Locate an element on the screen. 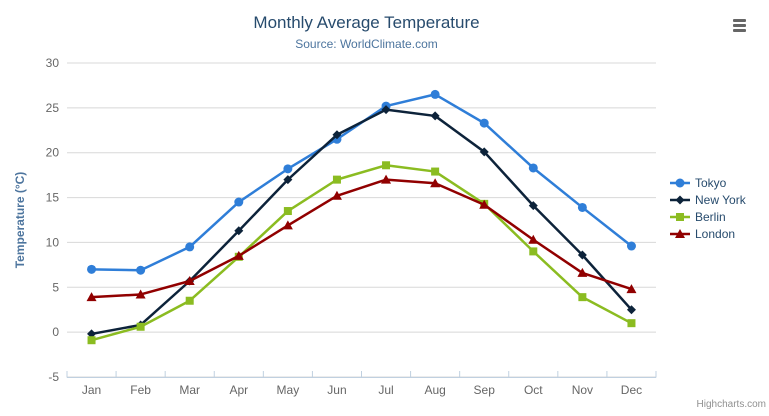 The height and width of the screenshot is (416, 769). y-axis-label: 30 is located at coordinates (53, 63).